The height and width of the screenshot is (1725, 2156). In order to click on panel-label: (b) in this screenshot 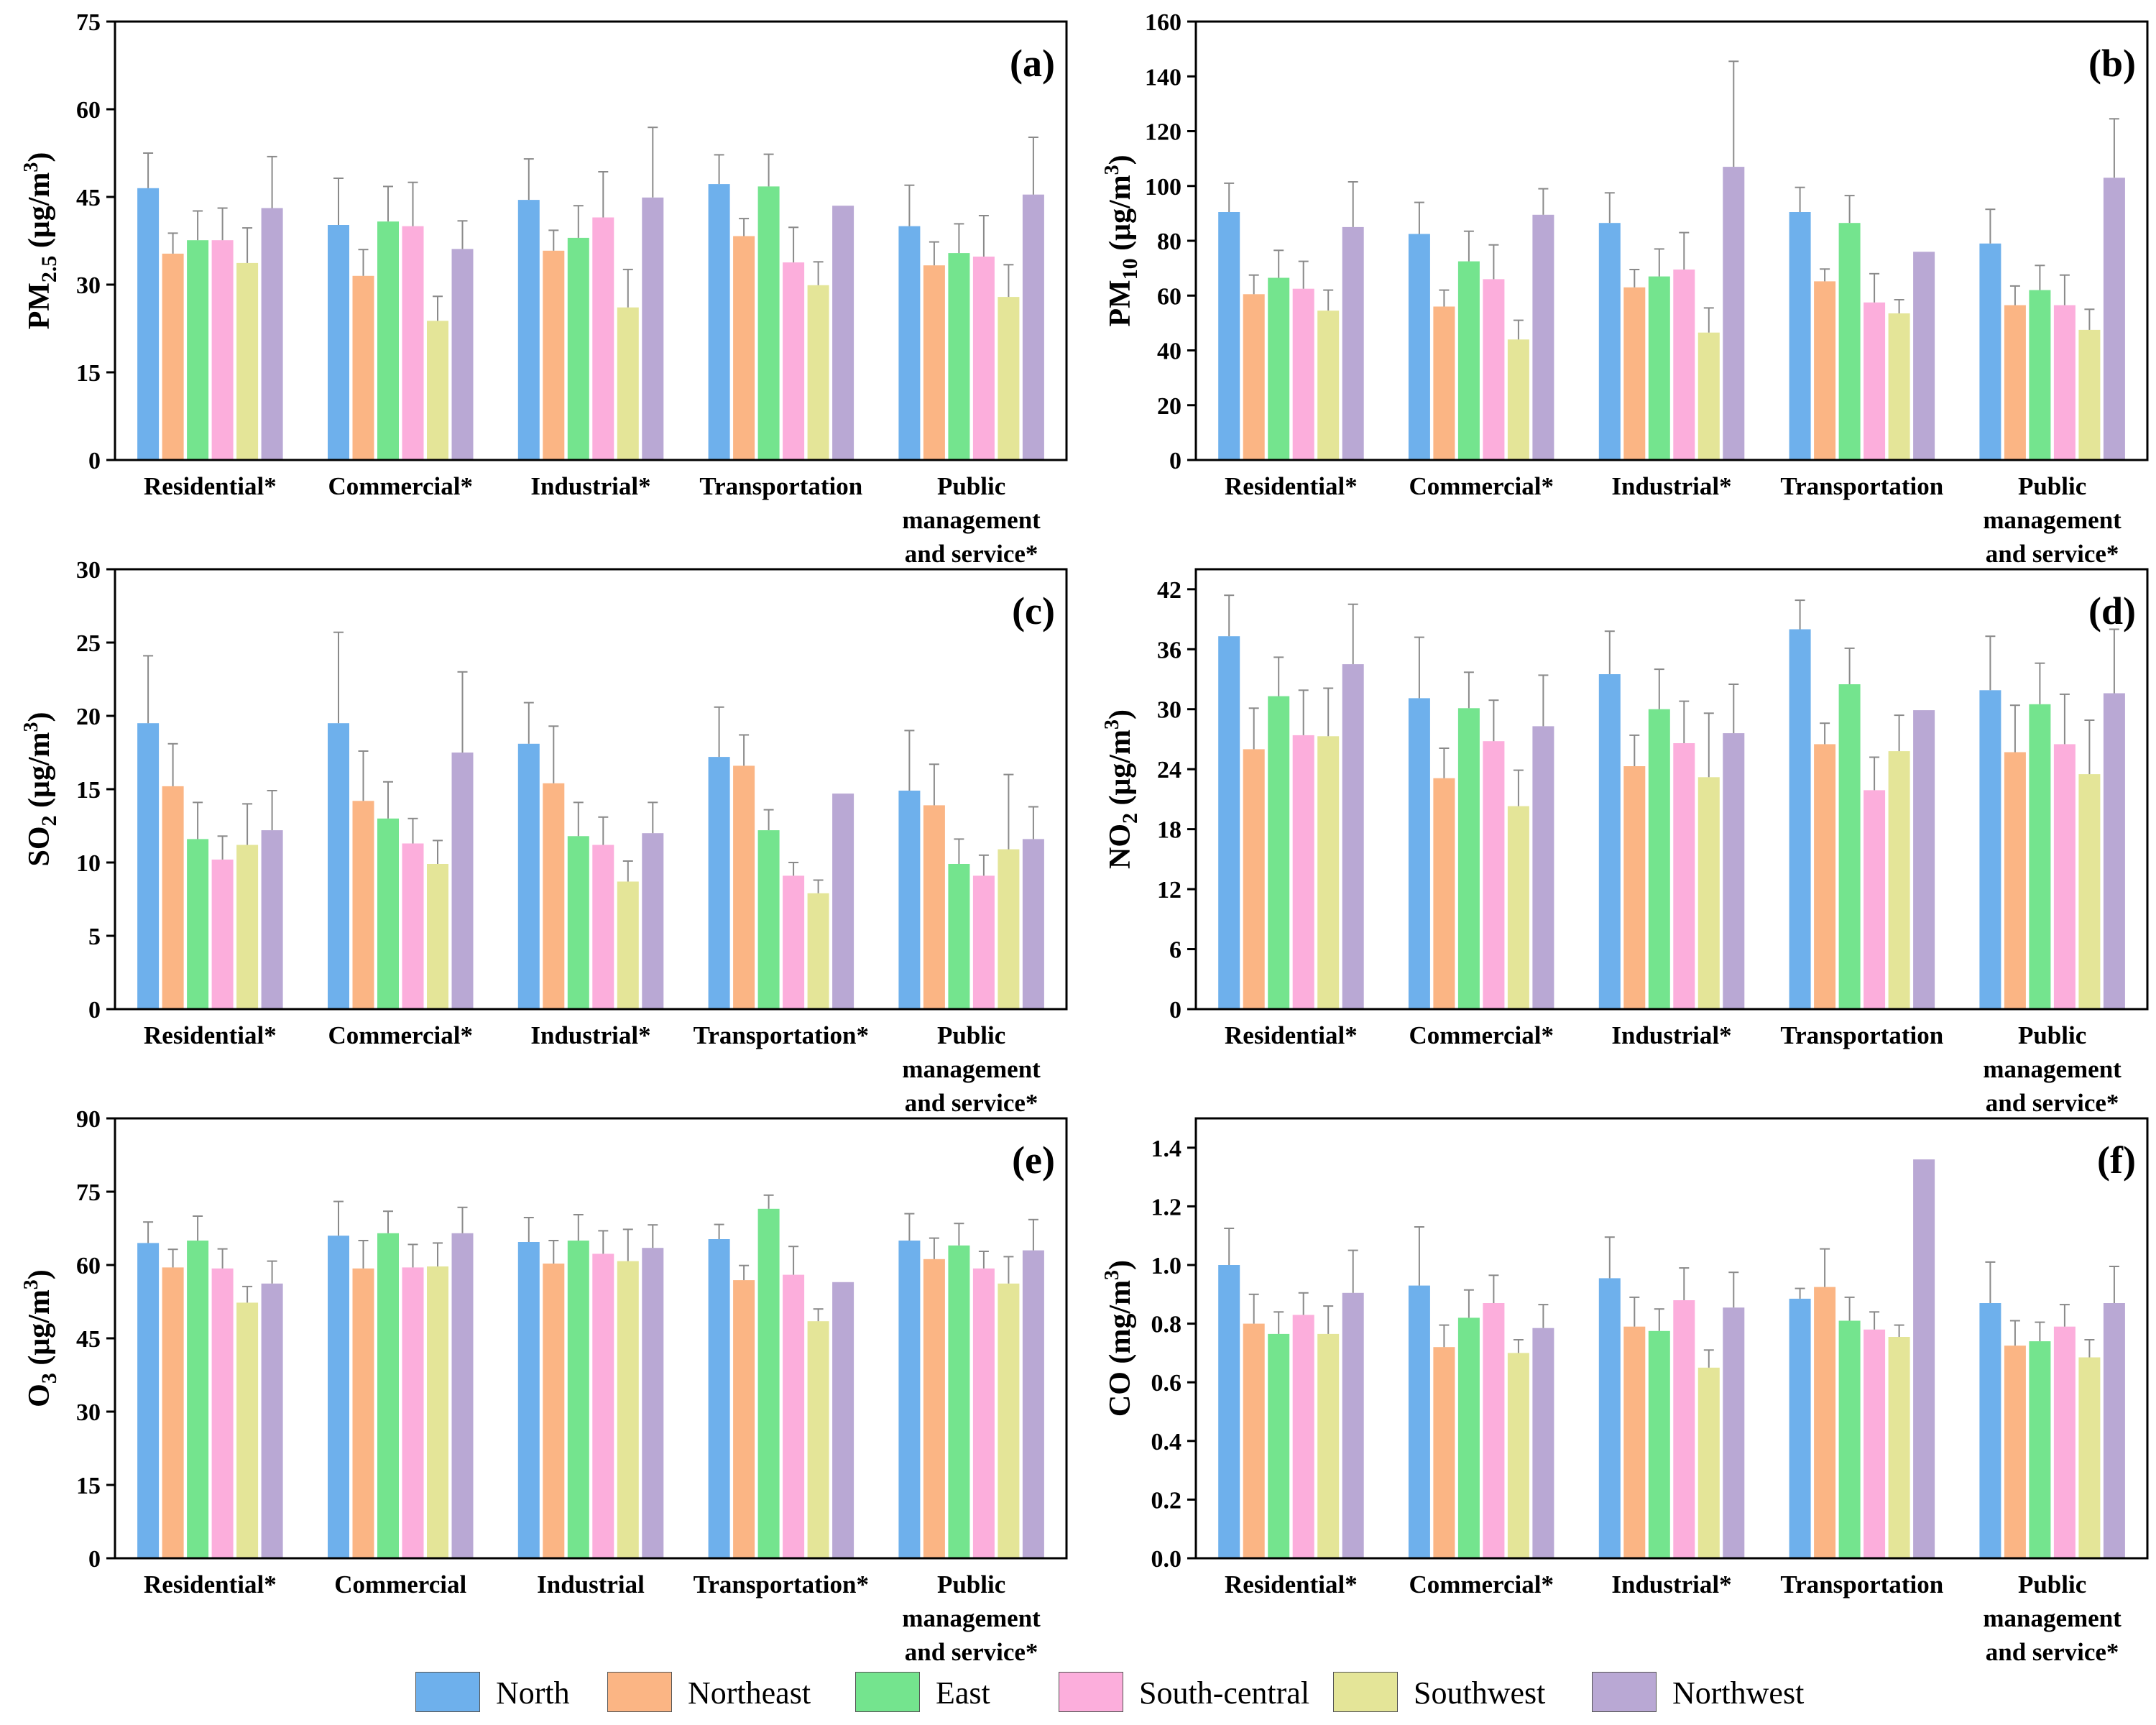, I will do `click(2112, 63)`.